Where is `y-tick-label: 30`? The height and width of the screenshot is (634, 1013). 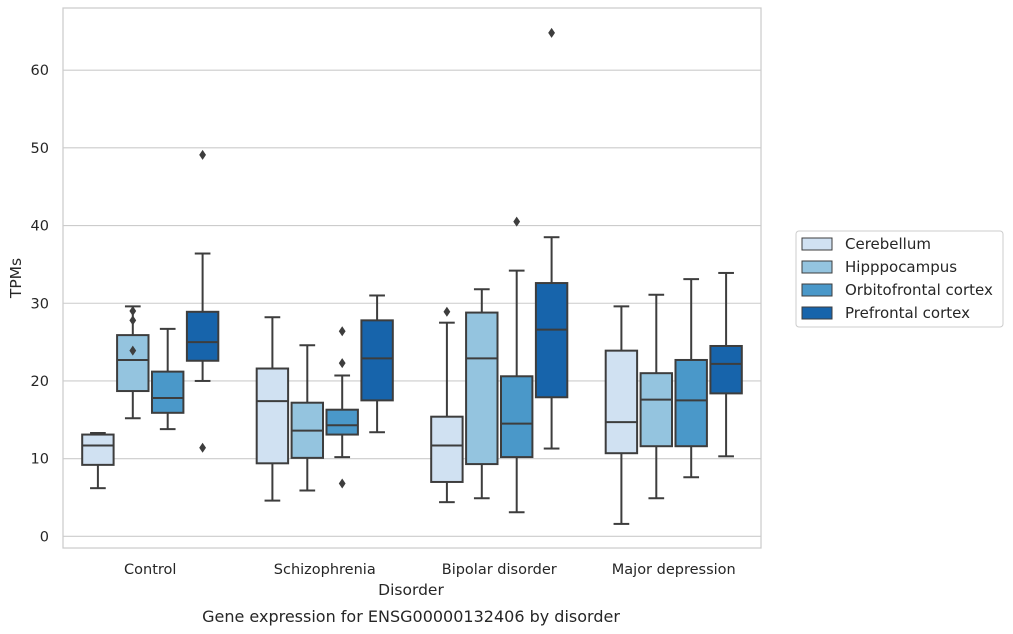 y-tick-label: 30 is located at coordinates (40, 304).